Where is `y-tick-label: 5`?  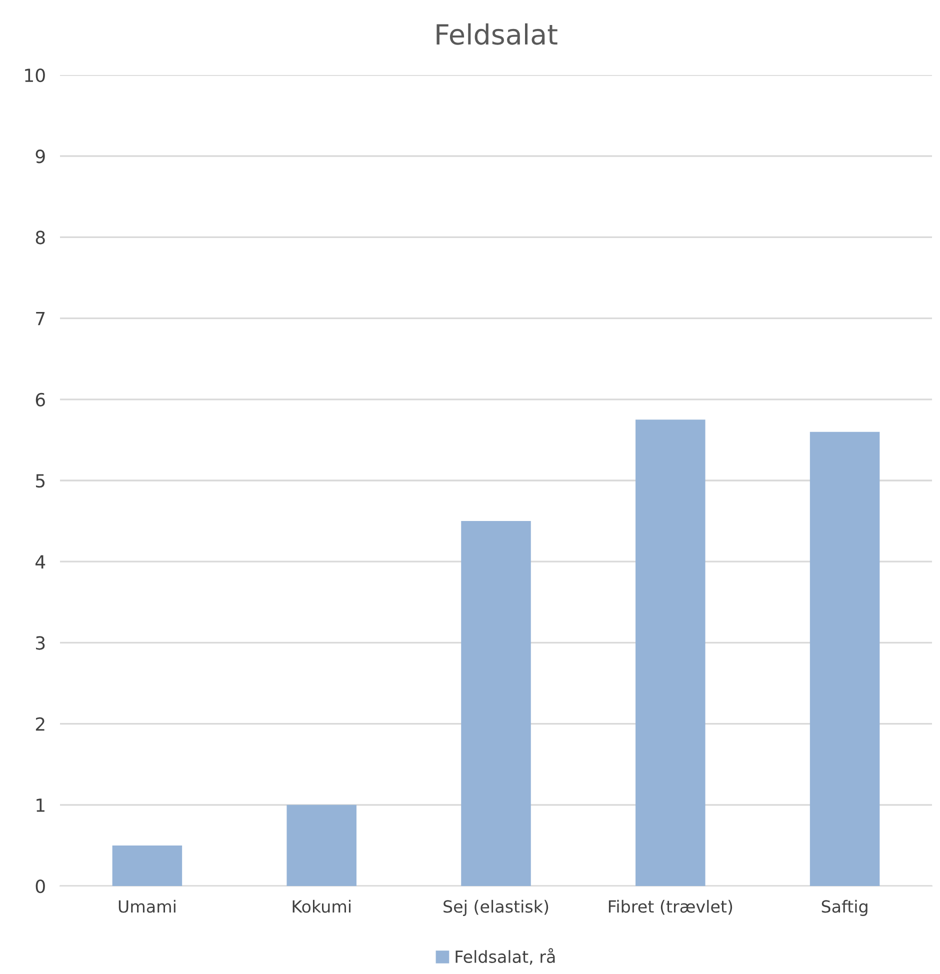 y-tick-label: 5 is located at coordinates (40, 481).